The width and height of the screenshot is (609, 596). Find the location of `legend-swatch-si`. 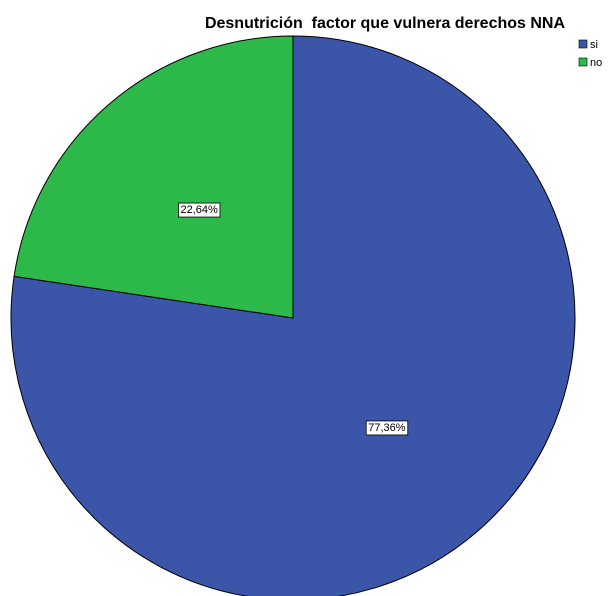

legend-swatch-si is located at coordinates (583, 44).